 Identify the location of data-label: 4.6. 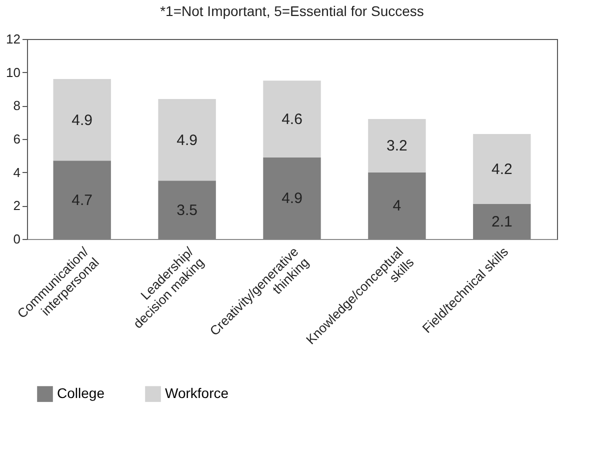
(292, 119).